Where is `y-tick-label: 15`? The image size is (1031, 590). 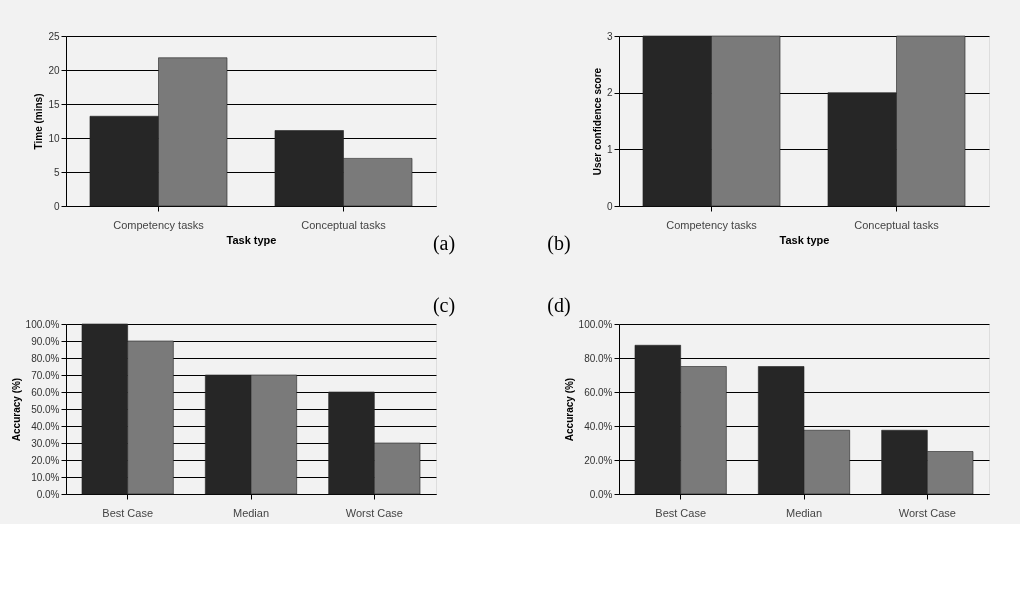
y-tick-label: 15 is located at coordinates (54, 104).